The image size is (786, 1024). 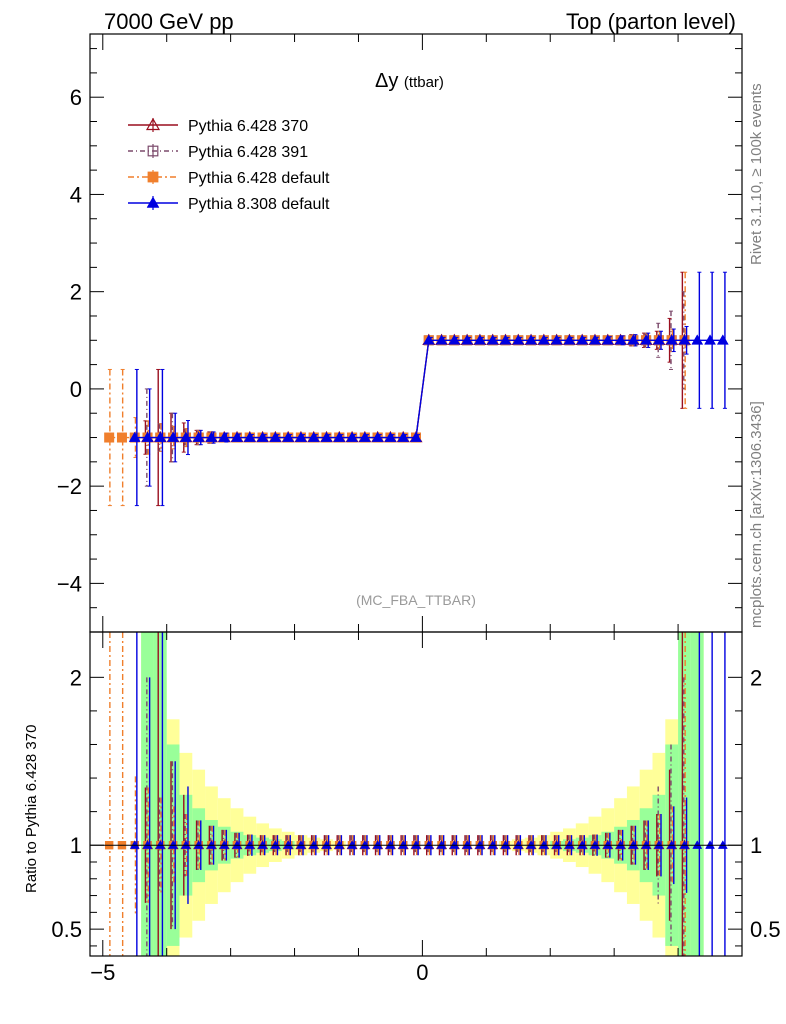 I want to click on legend-label: Pythia 8.308 default, so click(x=259, y=204).